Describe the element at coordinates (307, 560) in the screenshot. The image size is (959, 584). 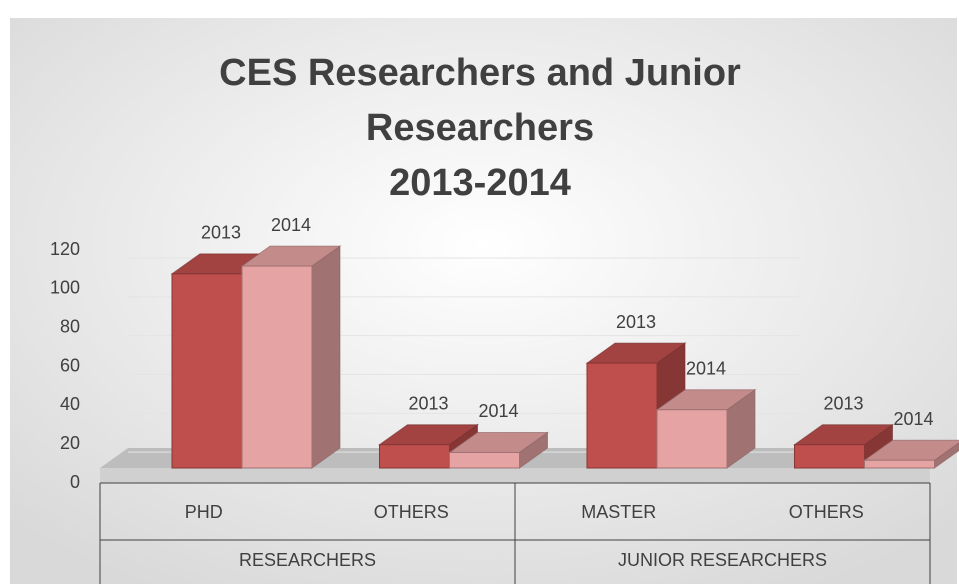
I see `group-label: RESEARCHERS` at that location.